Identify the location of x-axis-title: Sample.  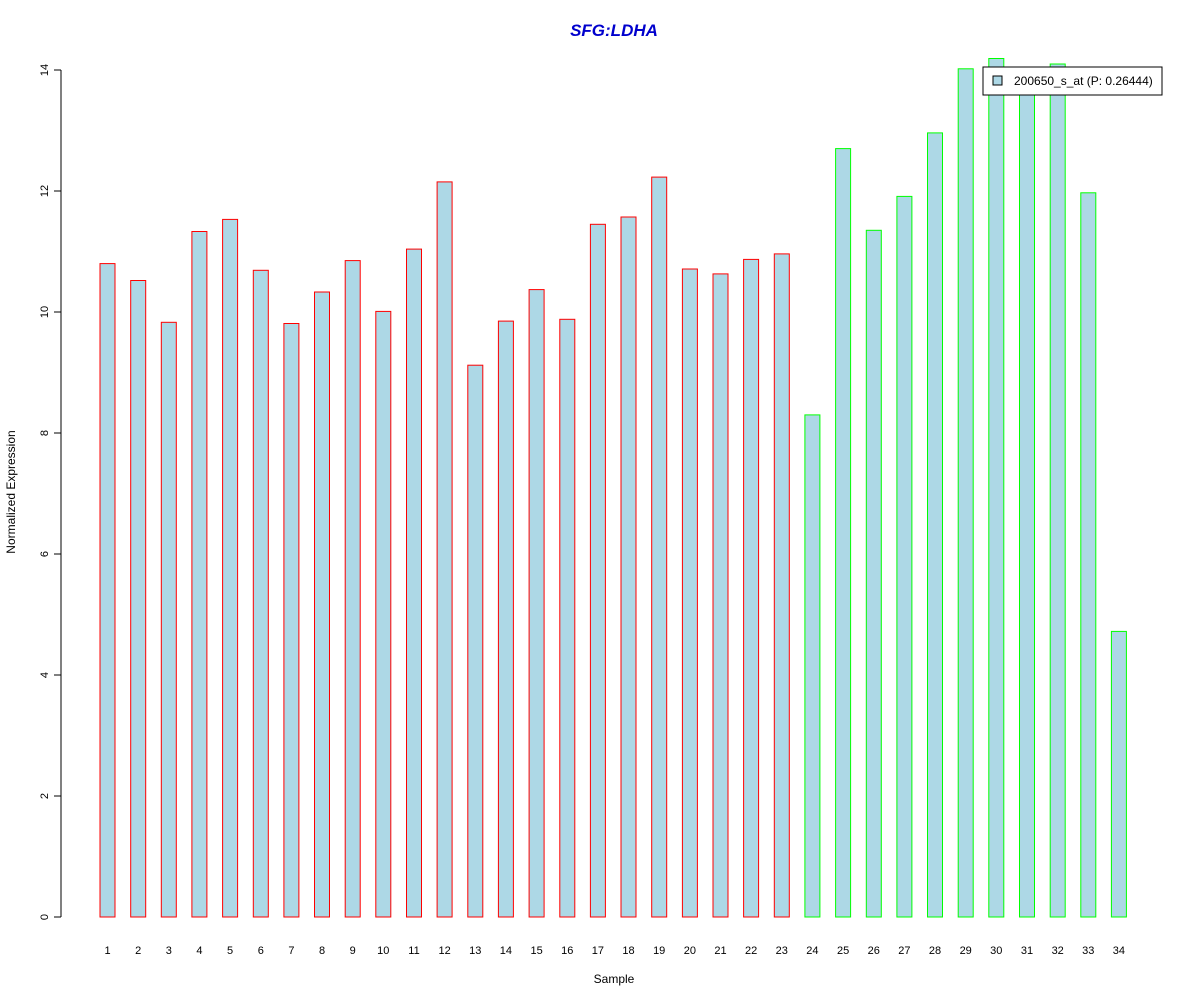
(614, 979).